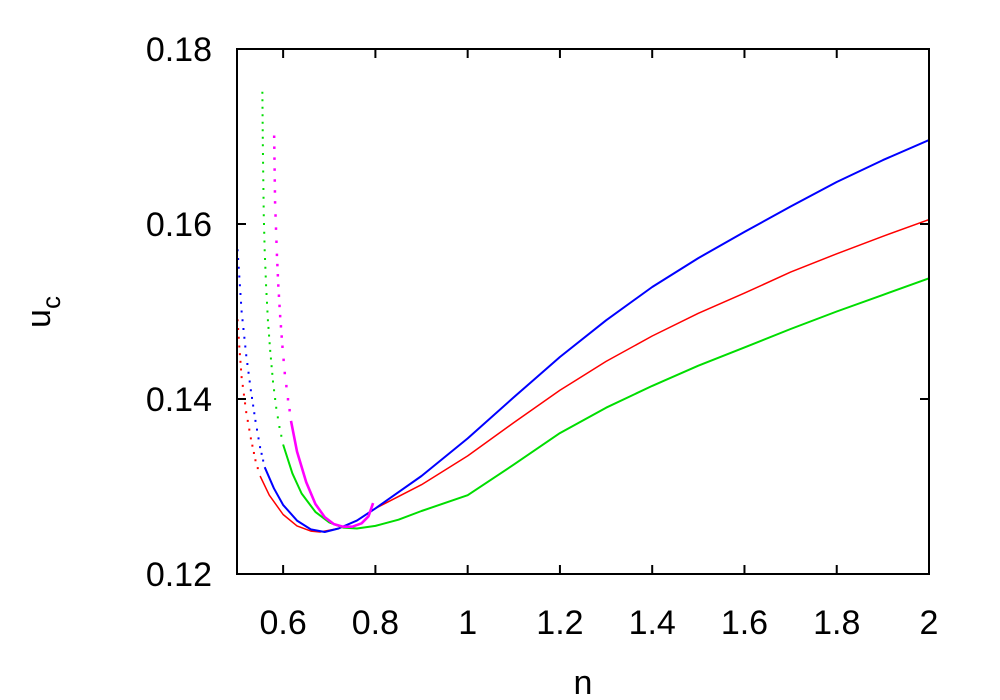 The height and width of the screenshot is (700, 1000). I want to click on y-tick-label: 0.12, so click(179, 575).